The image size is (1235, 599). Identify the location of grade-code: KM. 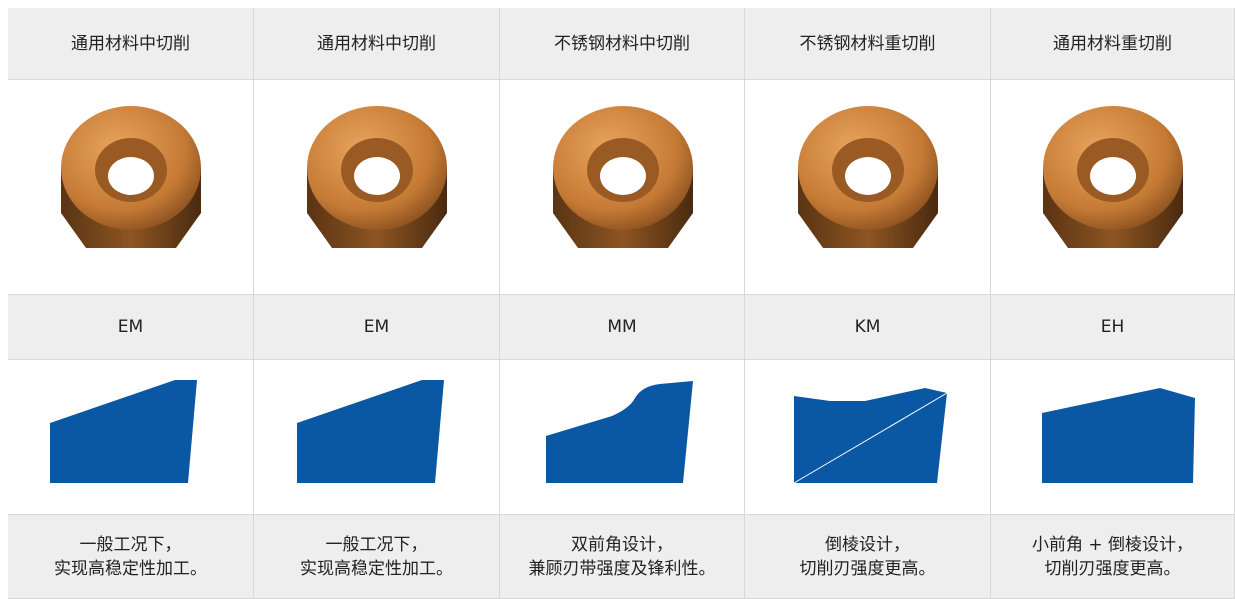
(867, 327).